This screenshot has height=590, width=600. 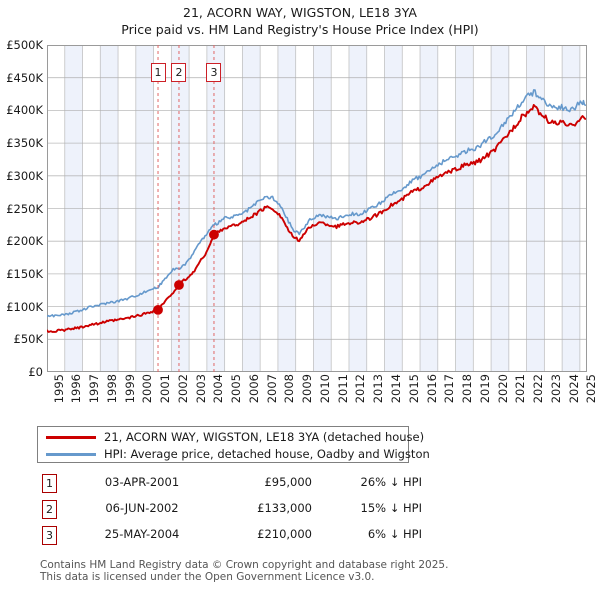 What do you see at coordinates (111, 389) in the screenshot?
I see `x-axis-tick-label: 1998` at bounding box center [111, 389].